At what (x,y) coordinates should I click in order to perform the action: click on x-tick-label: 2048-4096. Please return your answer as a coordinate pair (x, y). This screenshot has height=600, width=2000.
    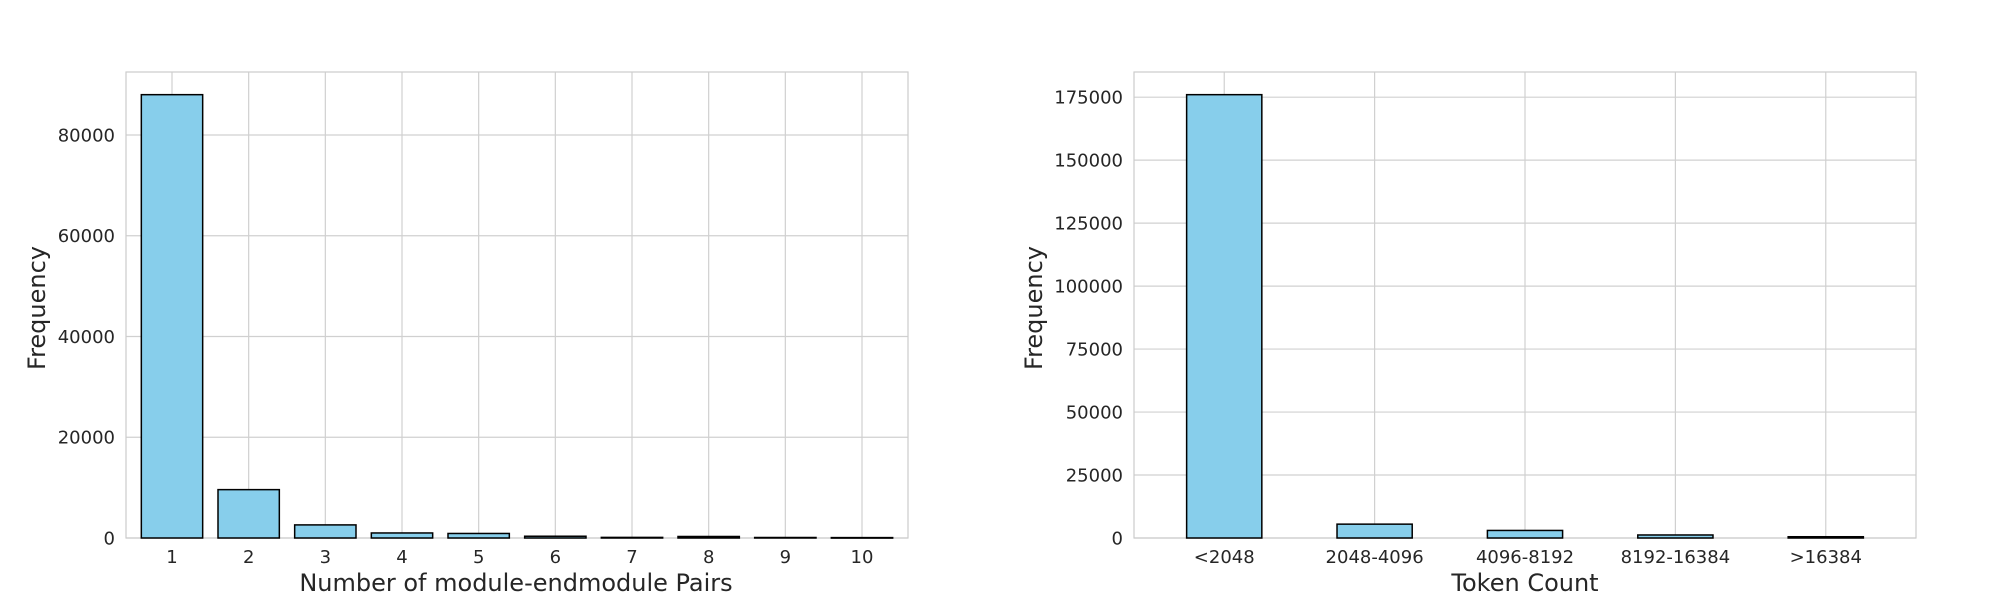
    Looking at the image, I should click on (1375, 557).